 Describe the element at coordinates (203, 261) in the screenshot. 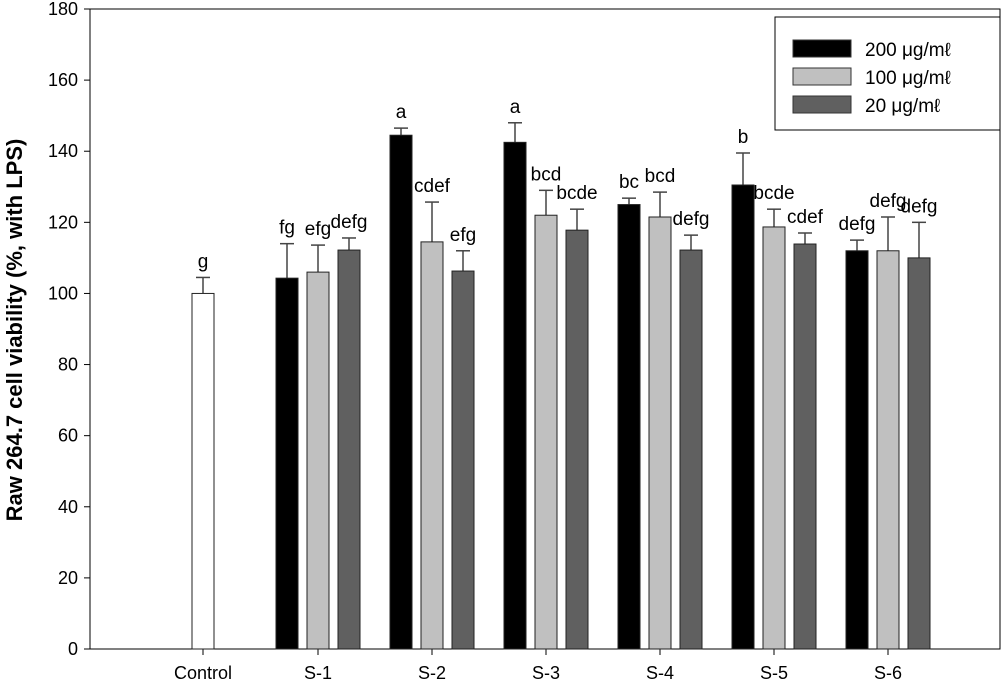

I see `significance-label: g` at that location.